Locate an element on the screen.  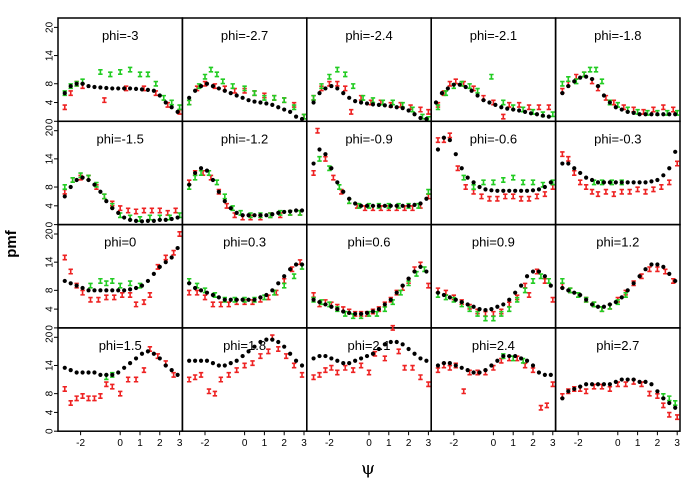
x-tick-label: 2 is located at coordinates (284, 443).